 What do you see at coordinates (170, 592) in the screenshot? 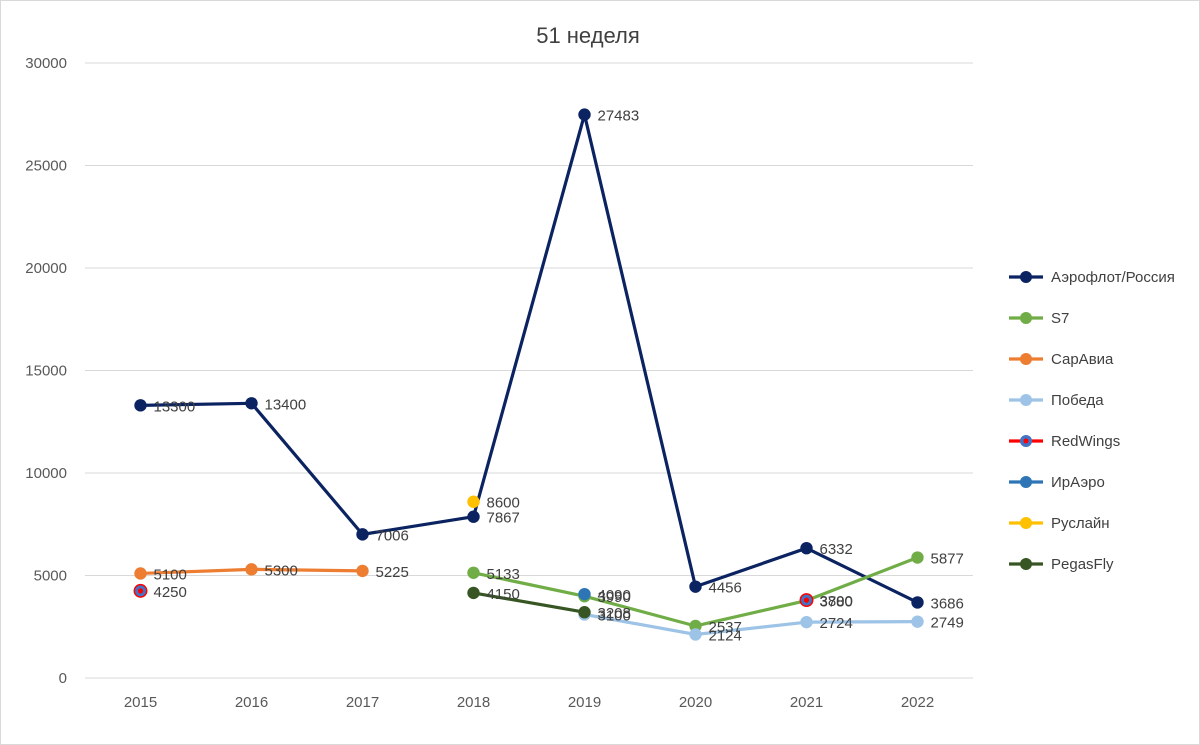
I see `data-label: 4250` at bounding box center [170, 592].